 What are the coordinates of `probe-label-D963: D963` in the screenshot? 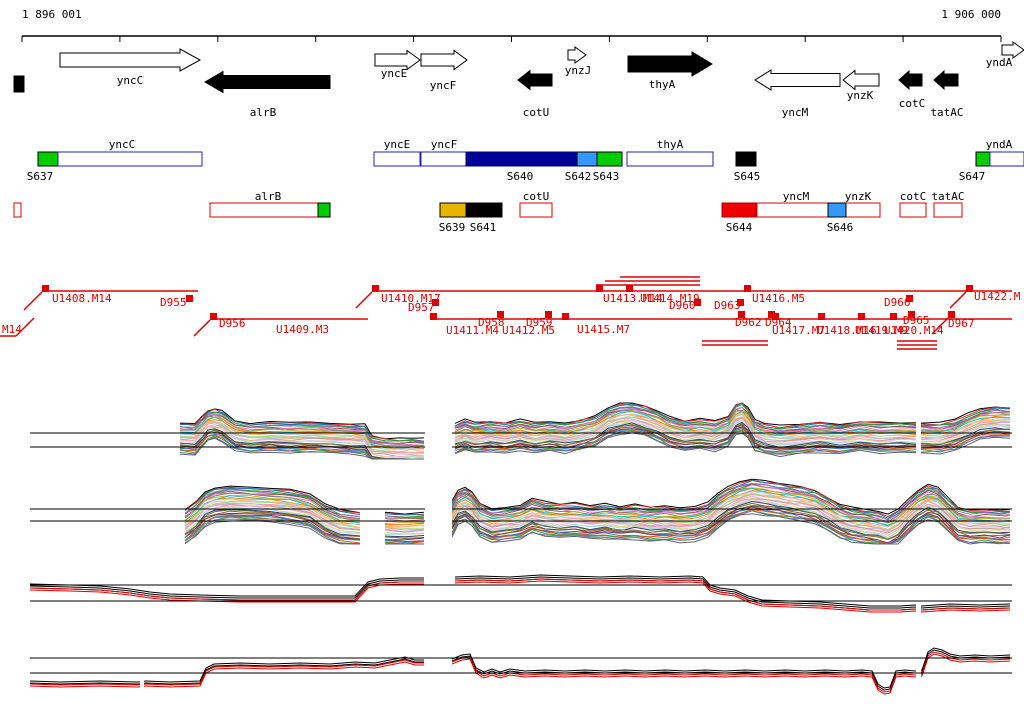 It's located at (727, 305).